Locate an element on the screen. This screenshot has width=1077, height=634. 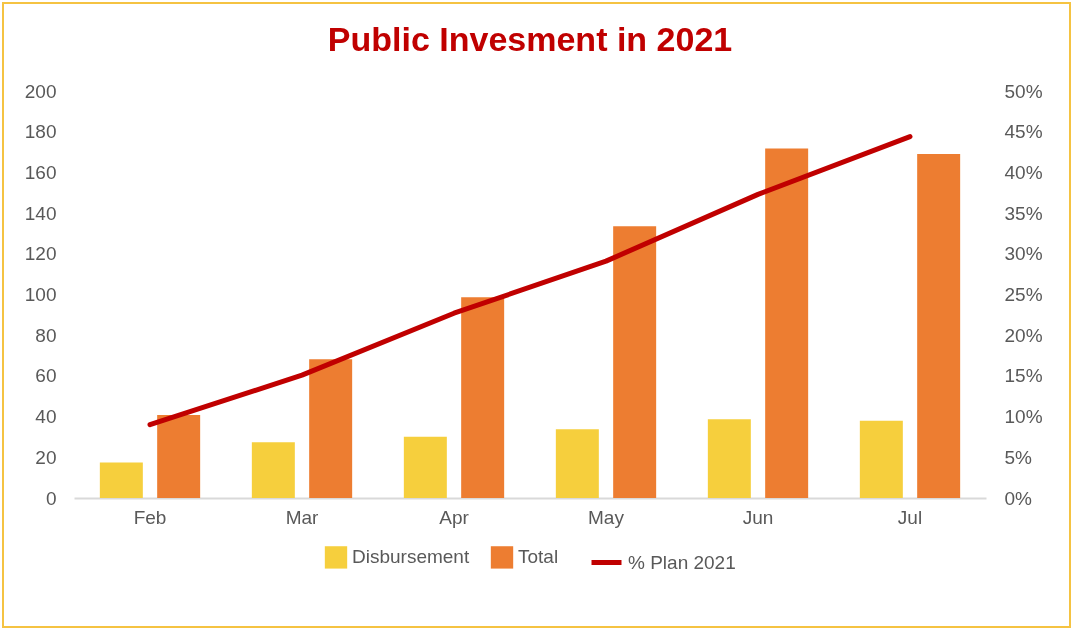
y-tick-label: 80 is located at coordinates (46, 335).